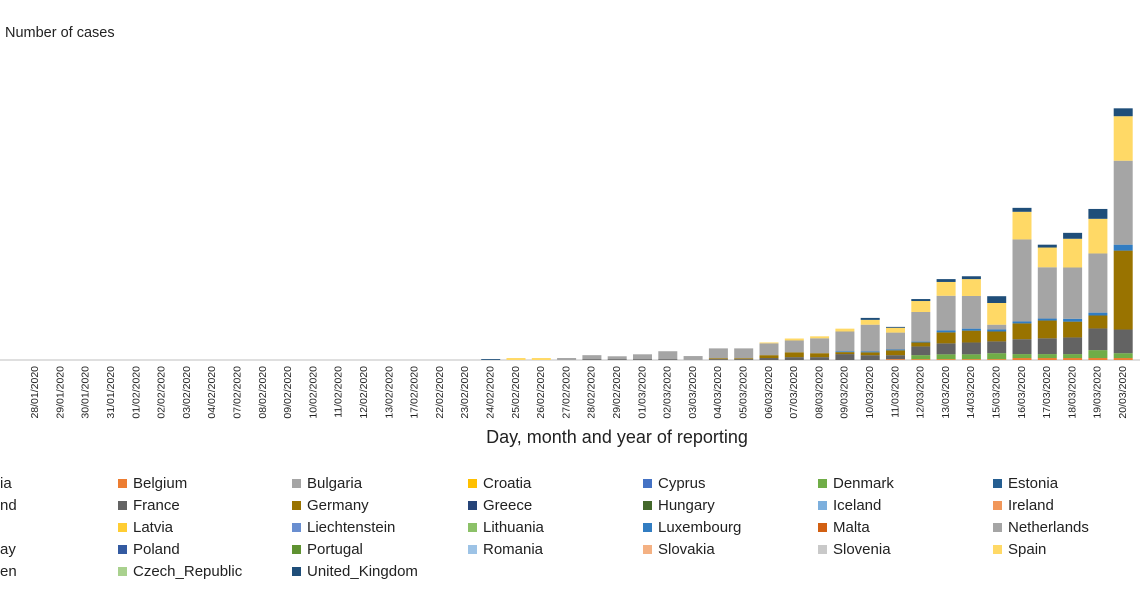  What do you see at coordinates (895, 392) in the screenshot?
I see `x-tick-label: 11/03/2020` at bounding box center [895, 392].